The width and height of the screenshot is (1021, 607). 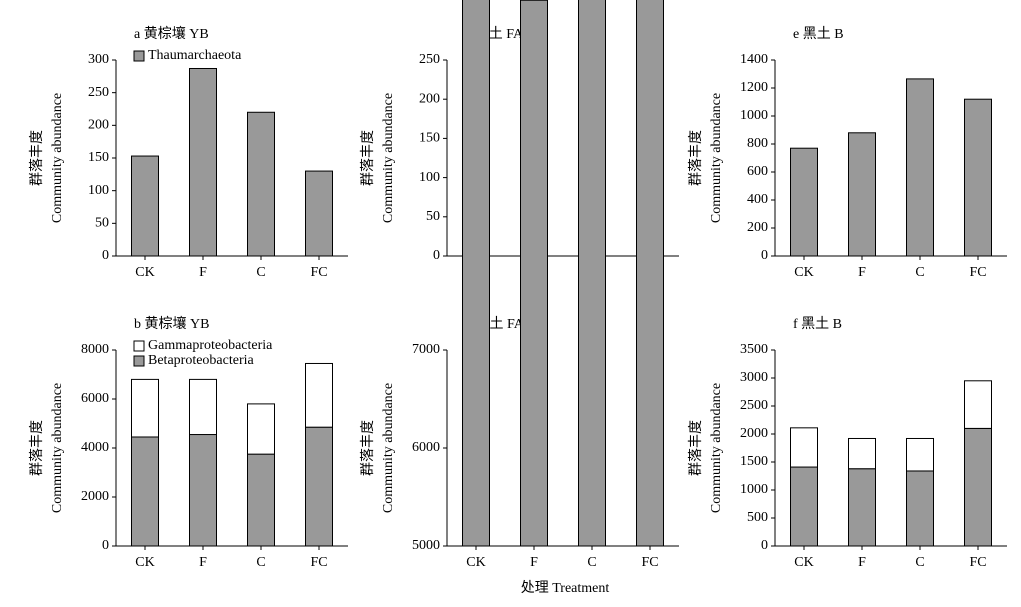 What do you see at coordinates (817, 324) in the screenshot?
I see `panel-title: f 黑土 B` at bounding box center [817, 324].